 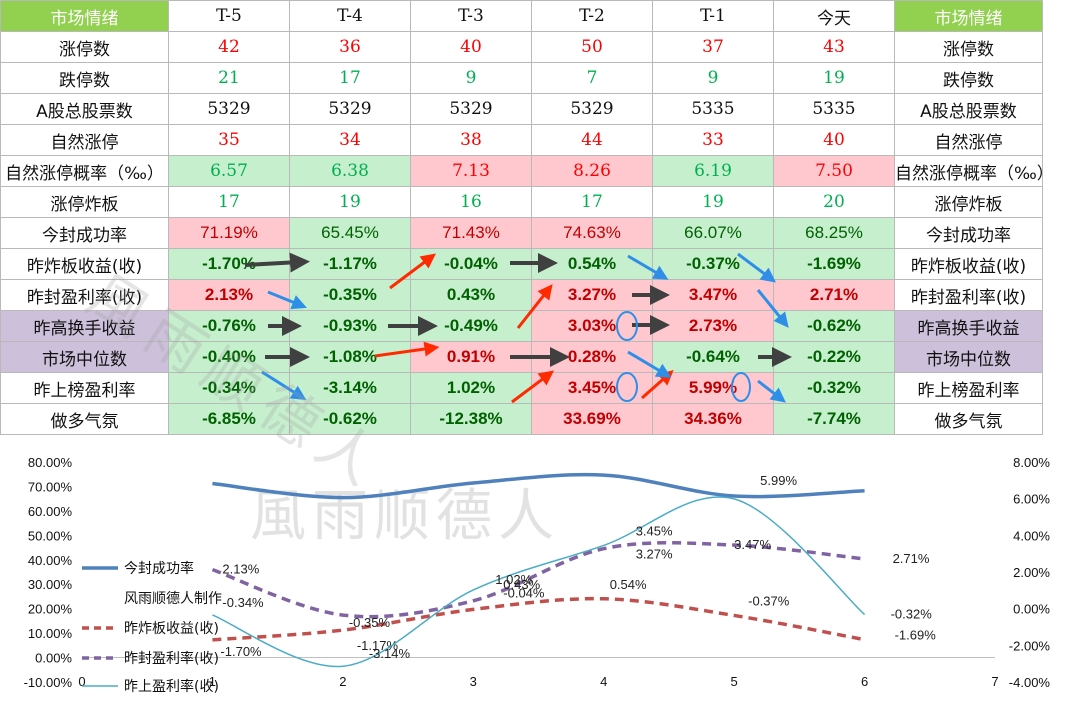 I want to click on value-cell: 0.28%, so click(x=592, y=357).